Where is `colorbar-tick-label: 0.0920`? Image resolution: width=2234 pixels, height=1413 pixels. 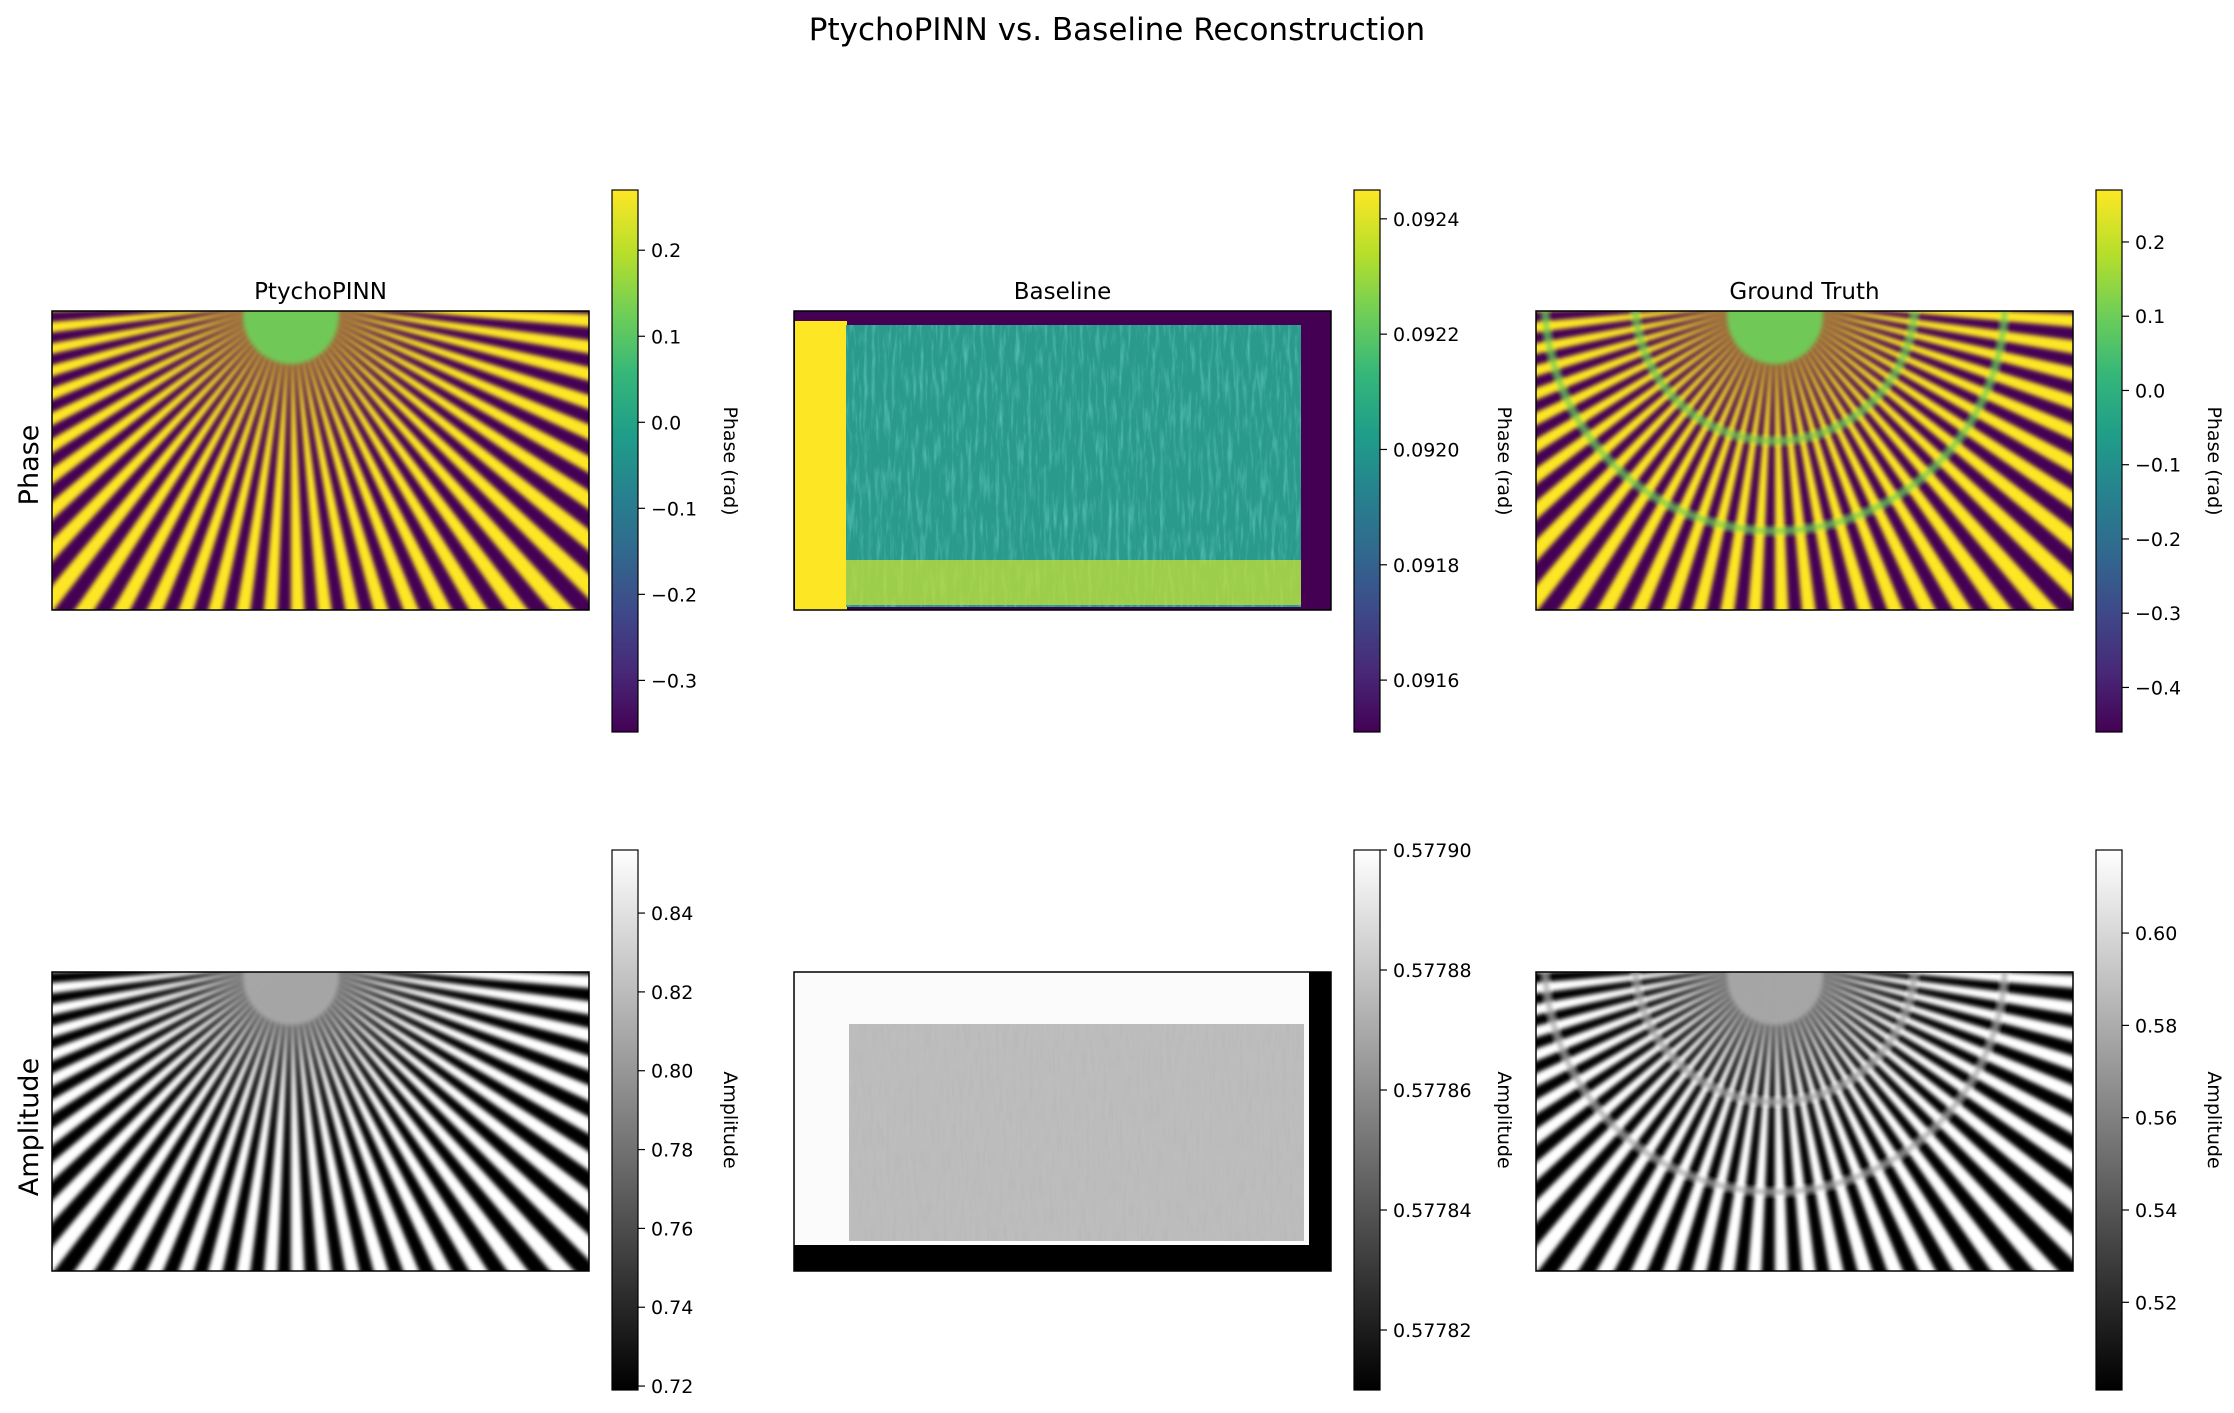 colorbar-tick-label: 0.0920 is located at coordinates (1426, 450).